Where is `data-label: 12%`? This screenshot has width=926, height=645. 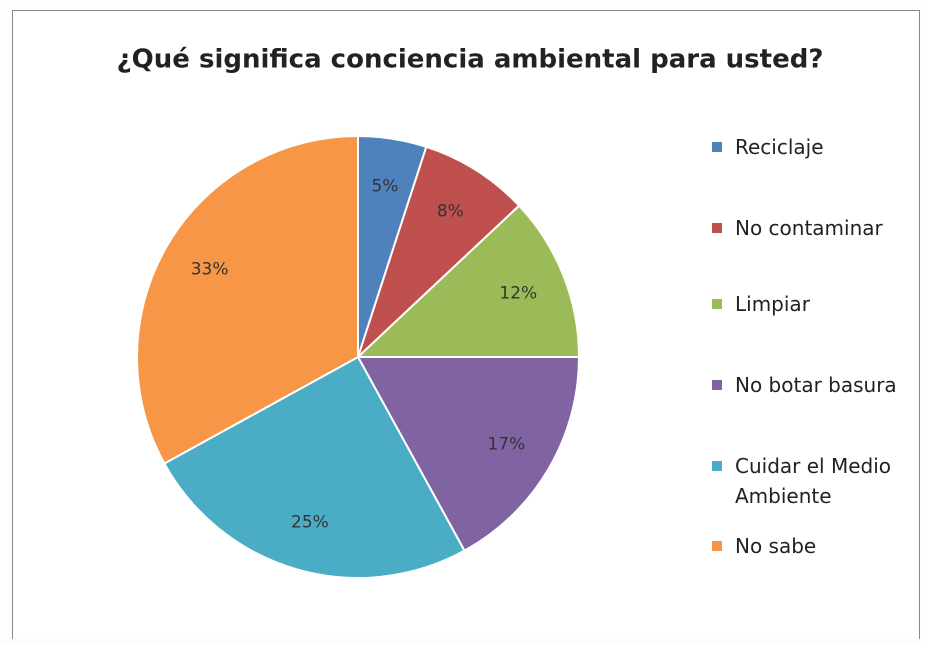 data-label: 12% is located at coordinates (518, 294).